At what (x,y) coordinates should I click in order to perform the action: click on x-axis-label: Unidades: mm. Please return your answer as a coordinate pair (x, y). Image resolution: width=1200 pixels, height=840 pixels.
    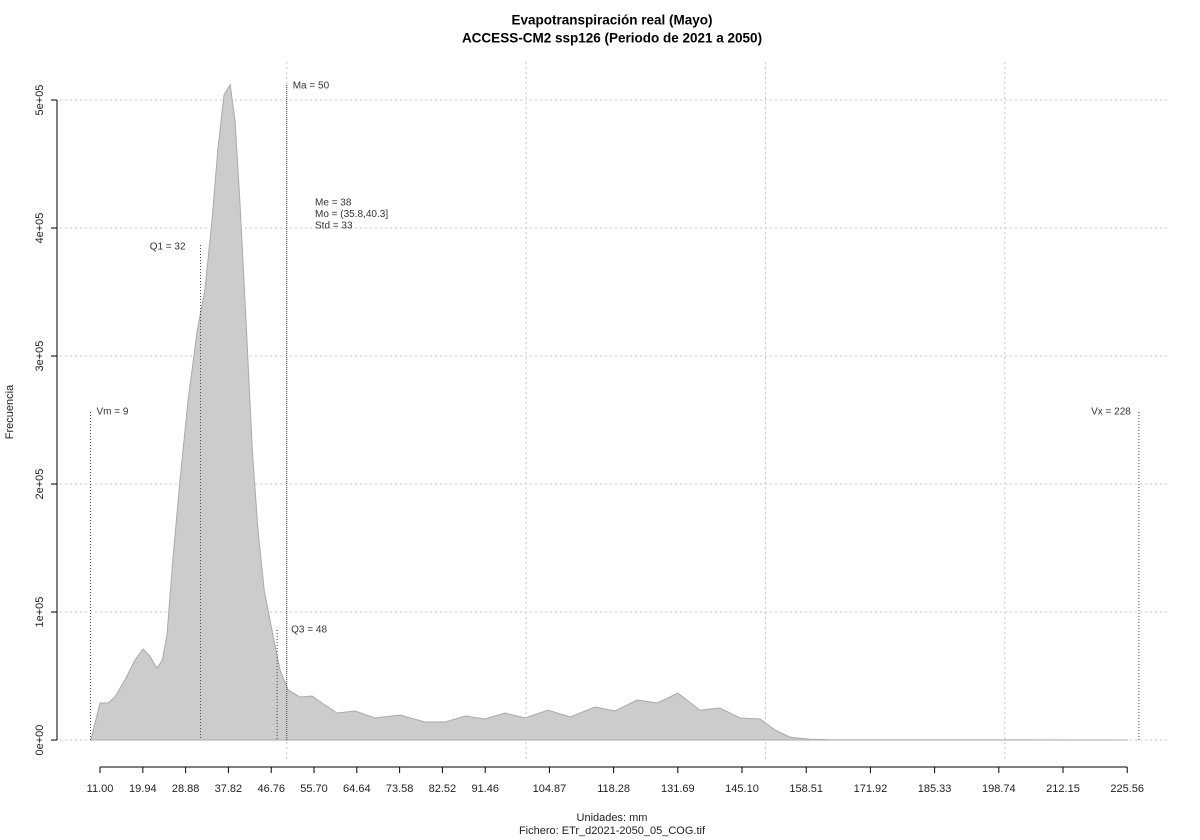
    Looking at the image, I should click on (612, 818).